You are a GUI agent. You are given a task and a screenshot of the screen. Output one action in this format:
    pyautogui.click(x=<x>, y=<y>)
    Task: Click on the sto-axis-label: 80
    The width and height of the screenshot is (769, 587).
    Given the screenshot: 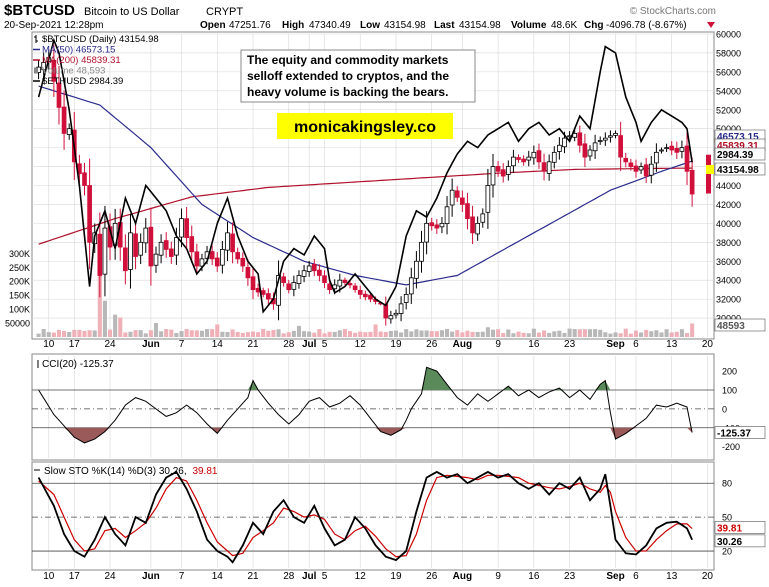 What is the action you would take?
    pyautogui.click(x=727, y=484)
    